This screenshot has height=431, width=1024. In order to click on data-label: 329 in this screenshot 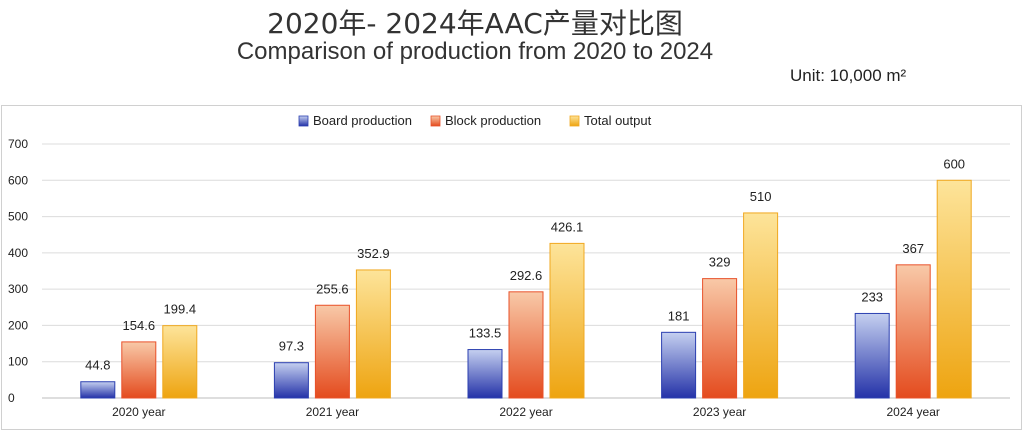, I will do `click(720, 262)`.